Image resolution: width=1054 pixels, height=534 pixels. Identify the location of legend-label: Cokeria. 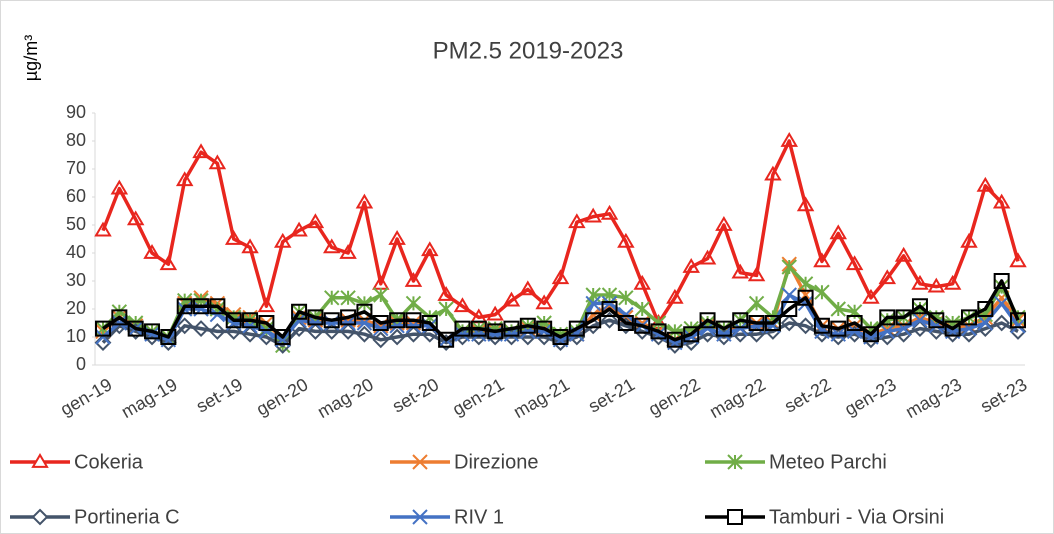
(109, 462).